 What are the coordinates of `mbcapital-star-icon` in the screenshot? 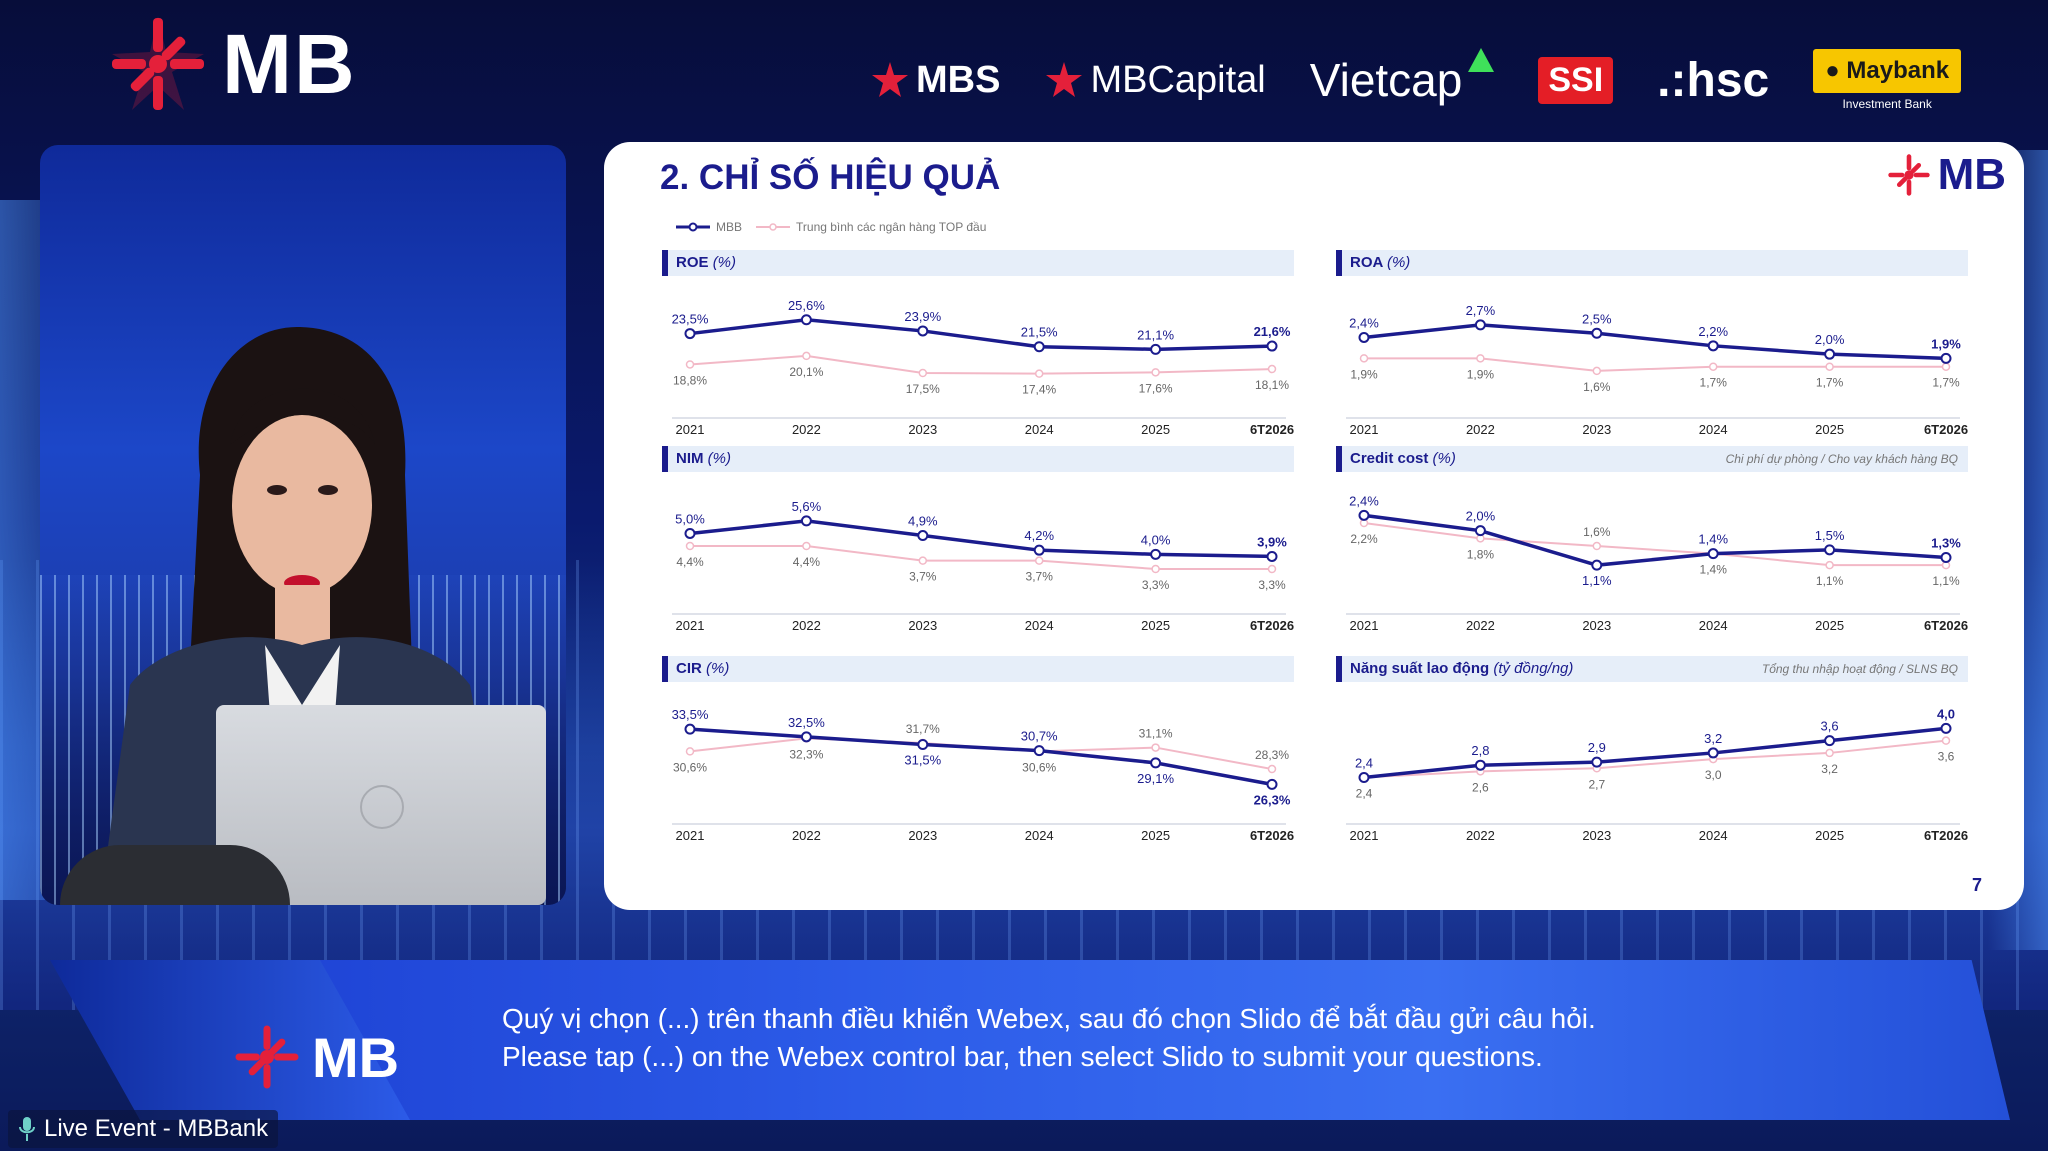 It's located at (1064, 79).